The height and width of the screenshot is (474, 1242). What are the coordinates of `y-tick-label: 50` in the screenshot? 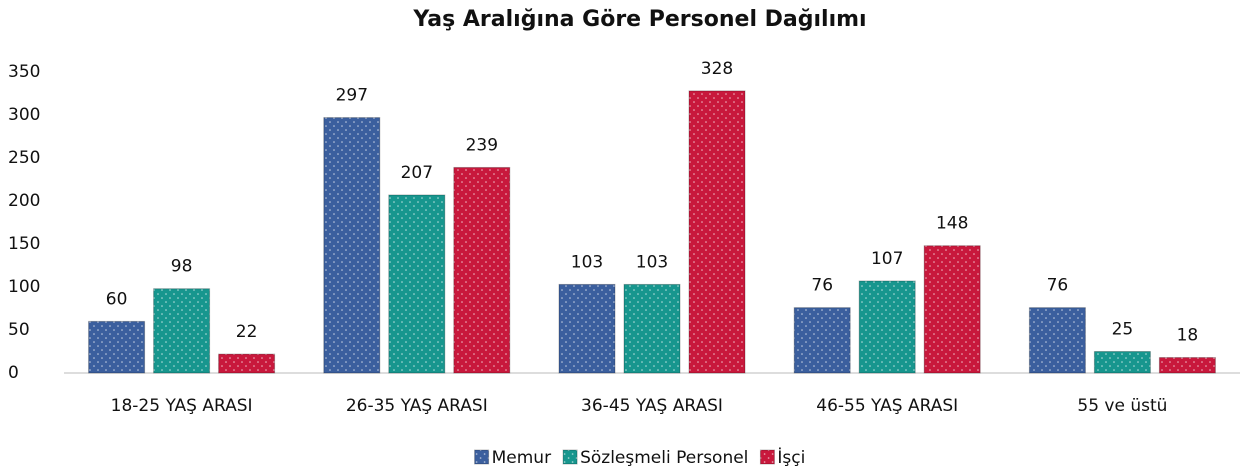 It's located at (19, 330).